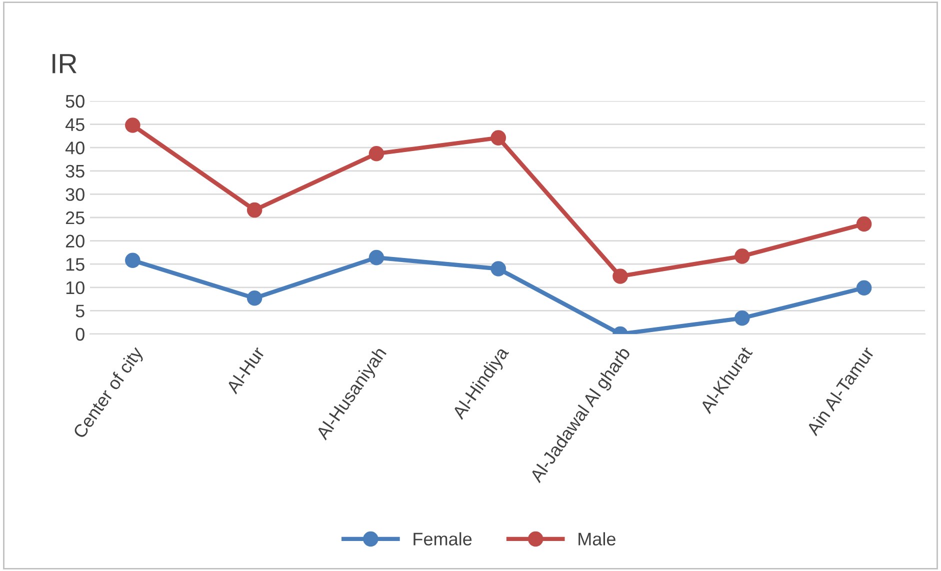 The height and width of the screenshot is (571, 941). I want to click on y-axis-title: IR, so click(64, 64).